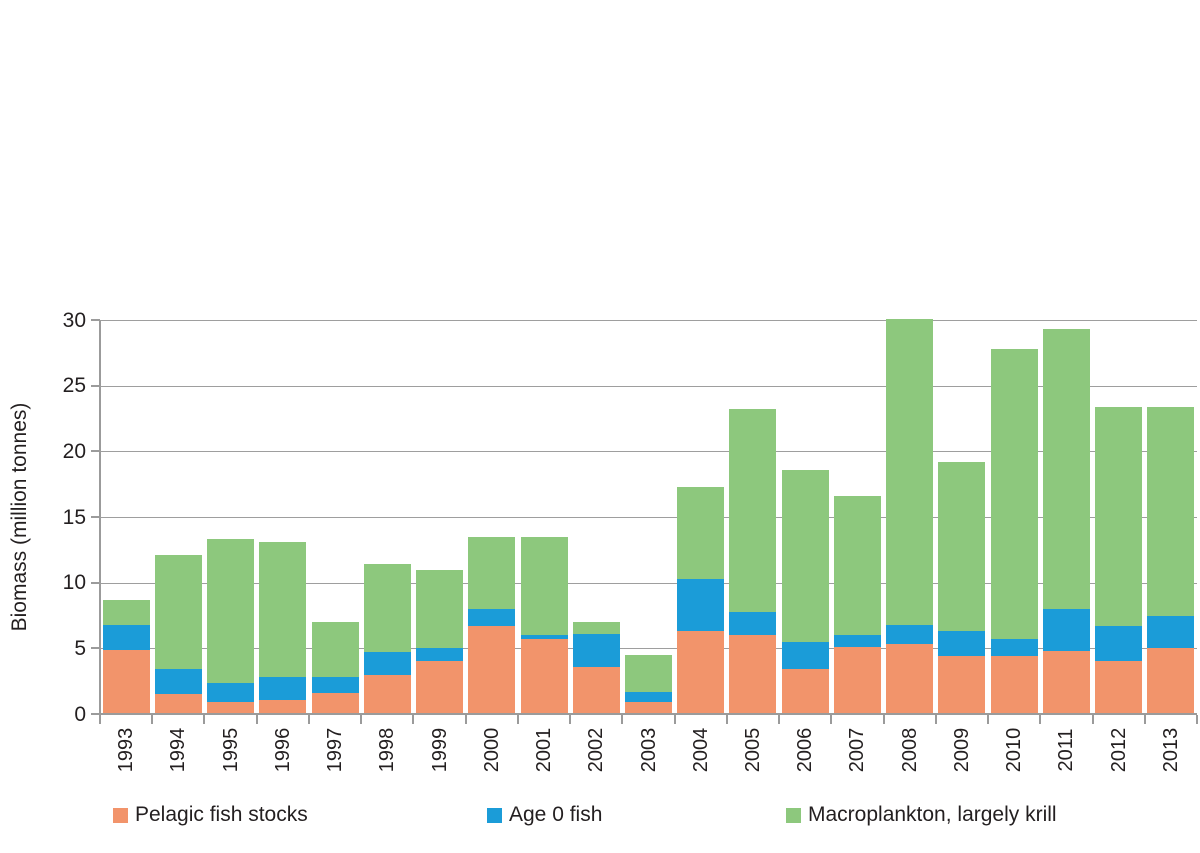  Describe the element at coordinates (1066, 469) in the screenshot. I see `bar-segment-2011-macroplankton-largely-krill` at that location.